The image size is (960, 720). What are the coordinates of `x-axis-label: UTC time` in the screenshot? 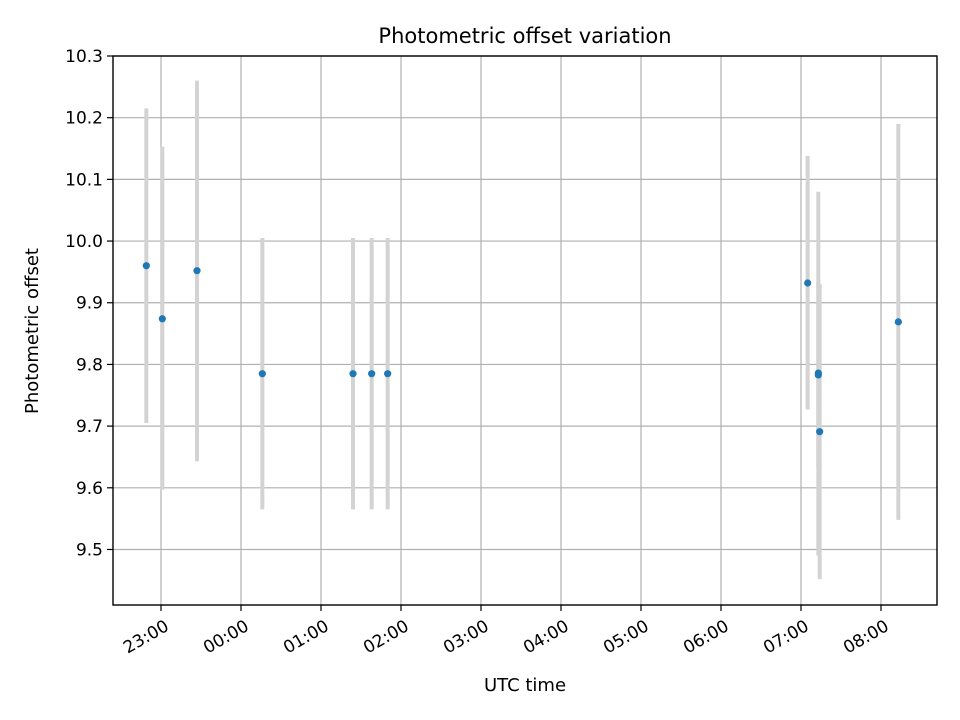 It's located at (525, 685).